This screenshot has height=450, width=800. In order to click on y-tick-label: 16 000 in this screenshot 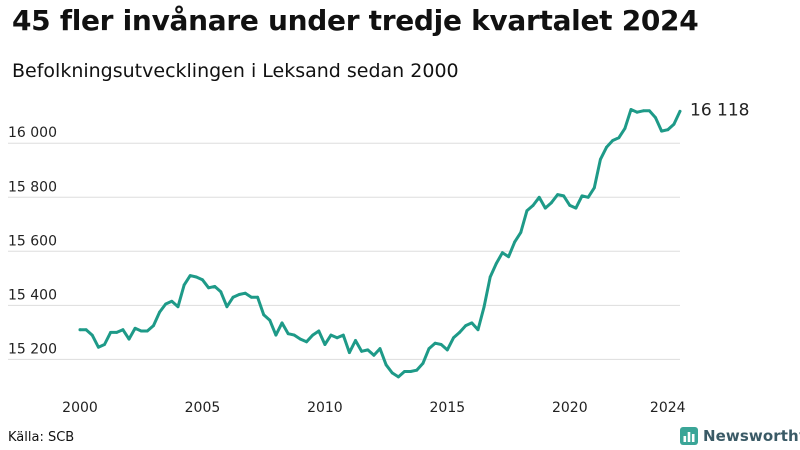, I will do `click(32, 133)`.